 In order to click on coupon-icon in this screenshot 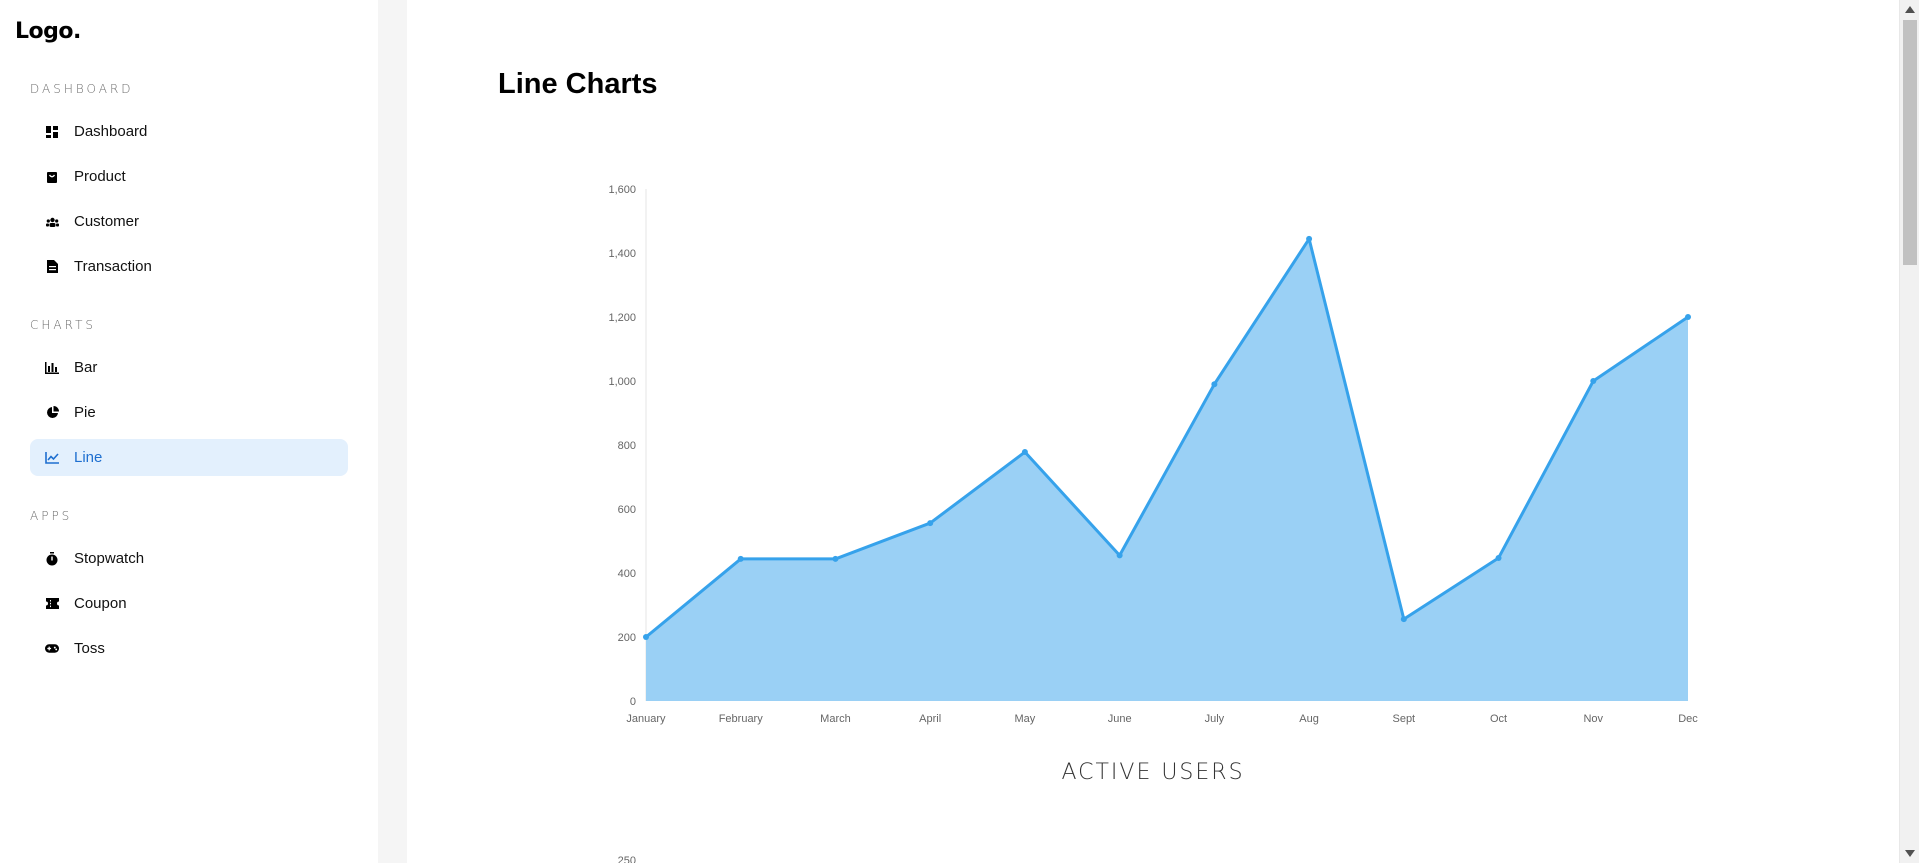, I will do `click(52, 604)`.